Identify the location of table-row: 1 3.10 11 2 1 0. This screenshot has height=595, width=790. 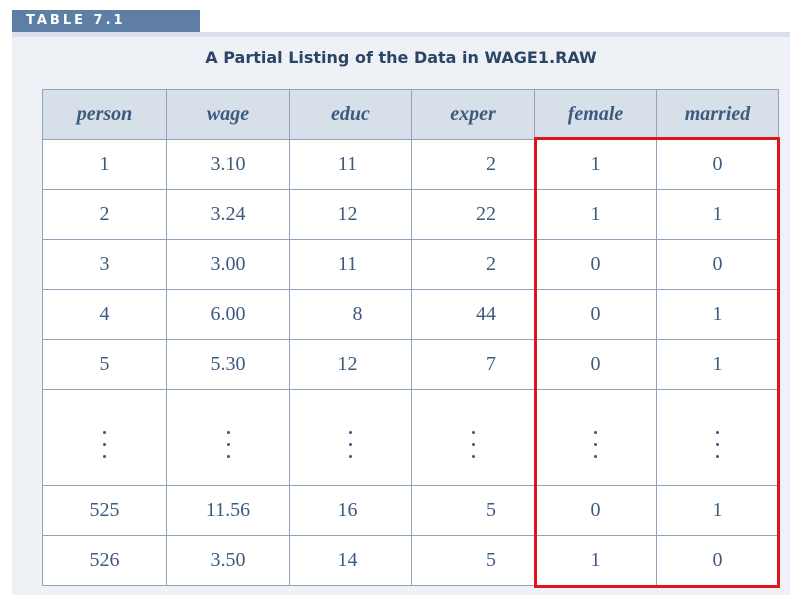
(410, 164).